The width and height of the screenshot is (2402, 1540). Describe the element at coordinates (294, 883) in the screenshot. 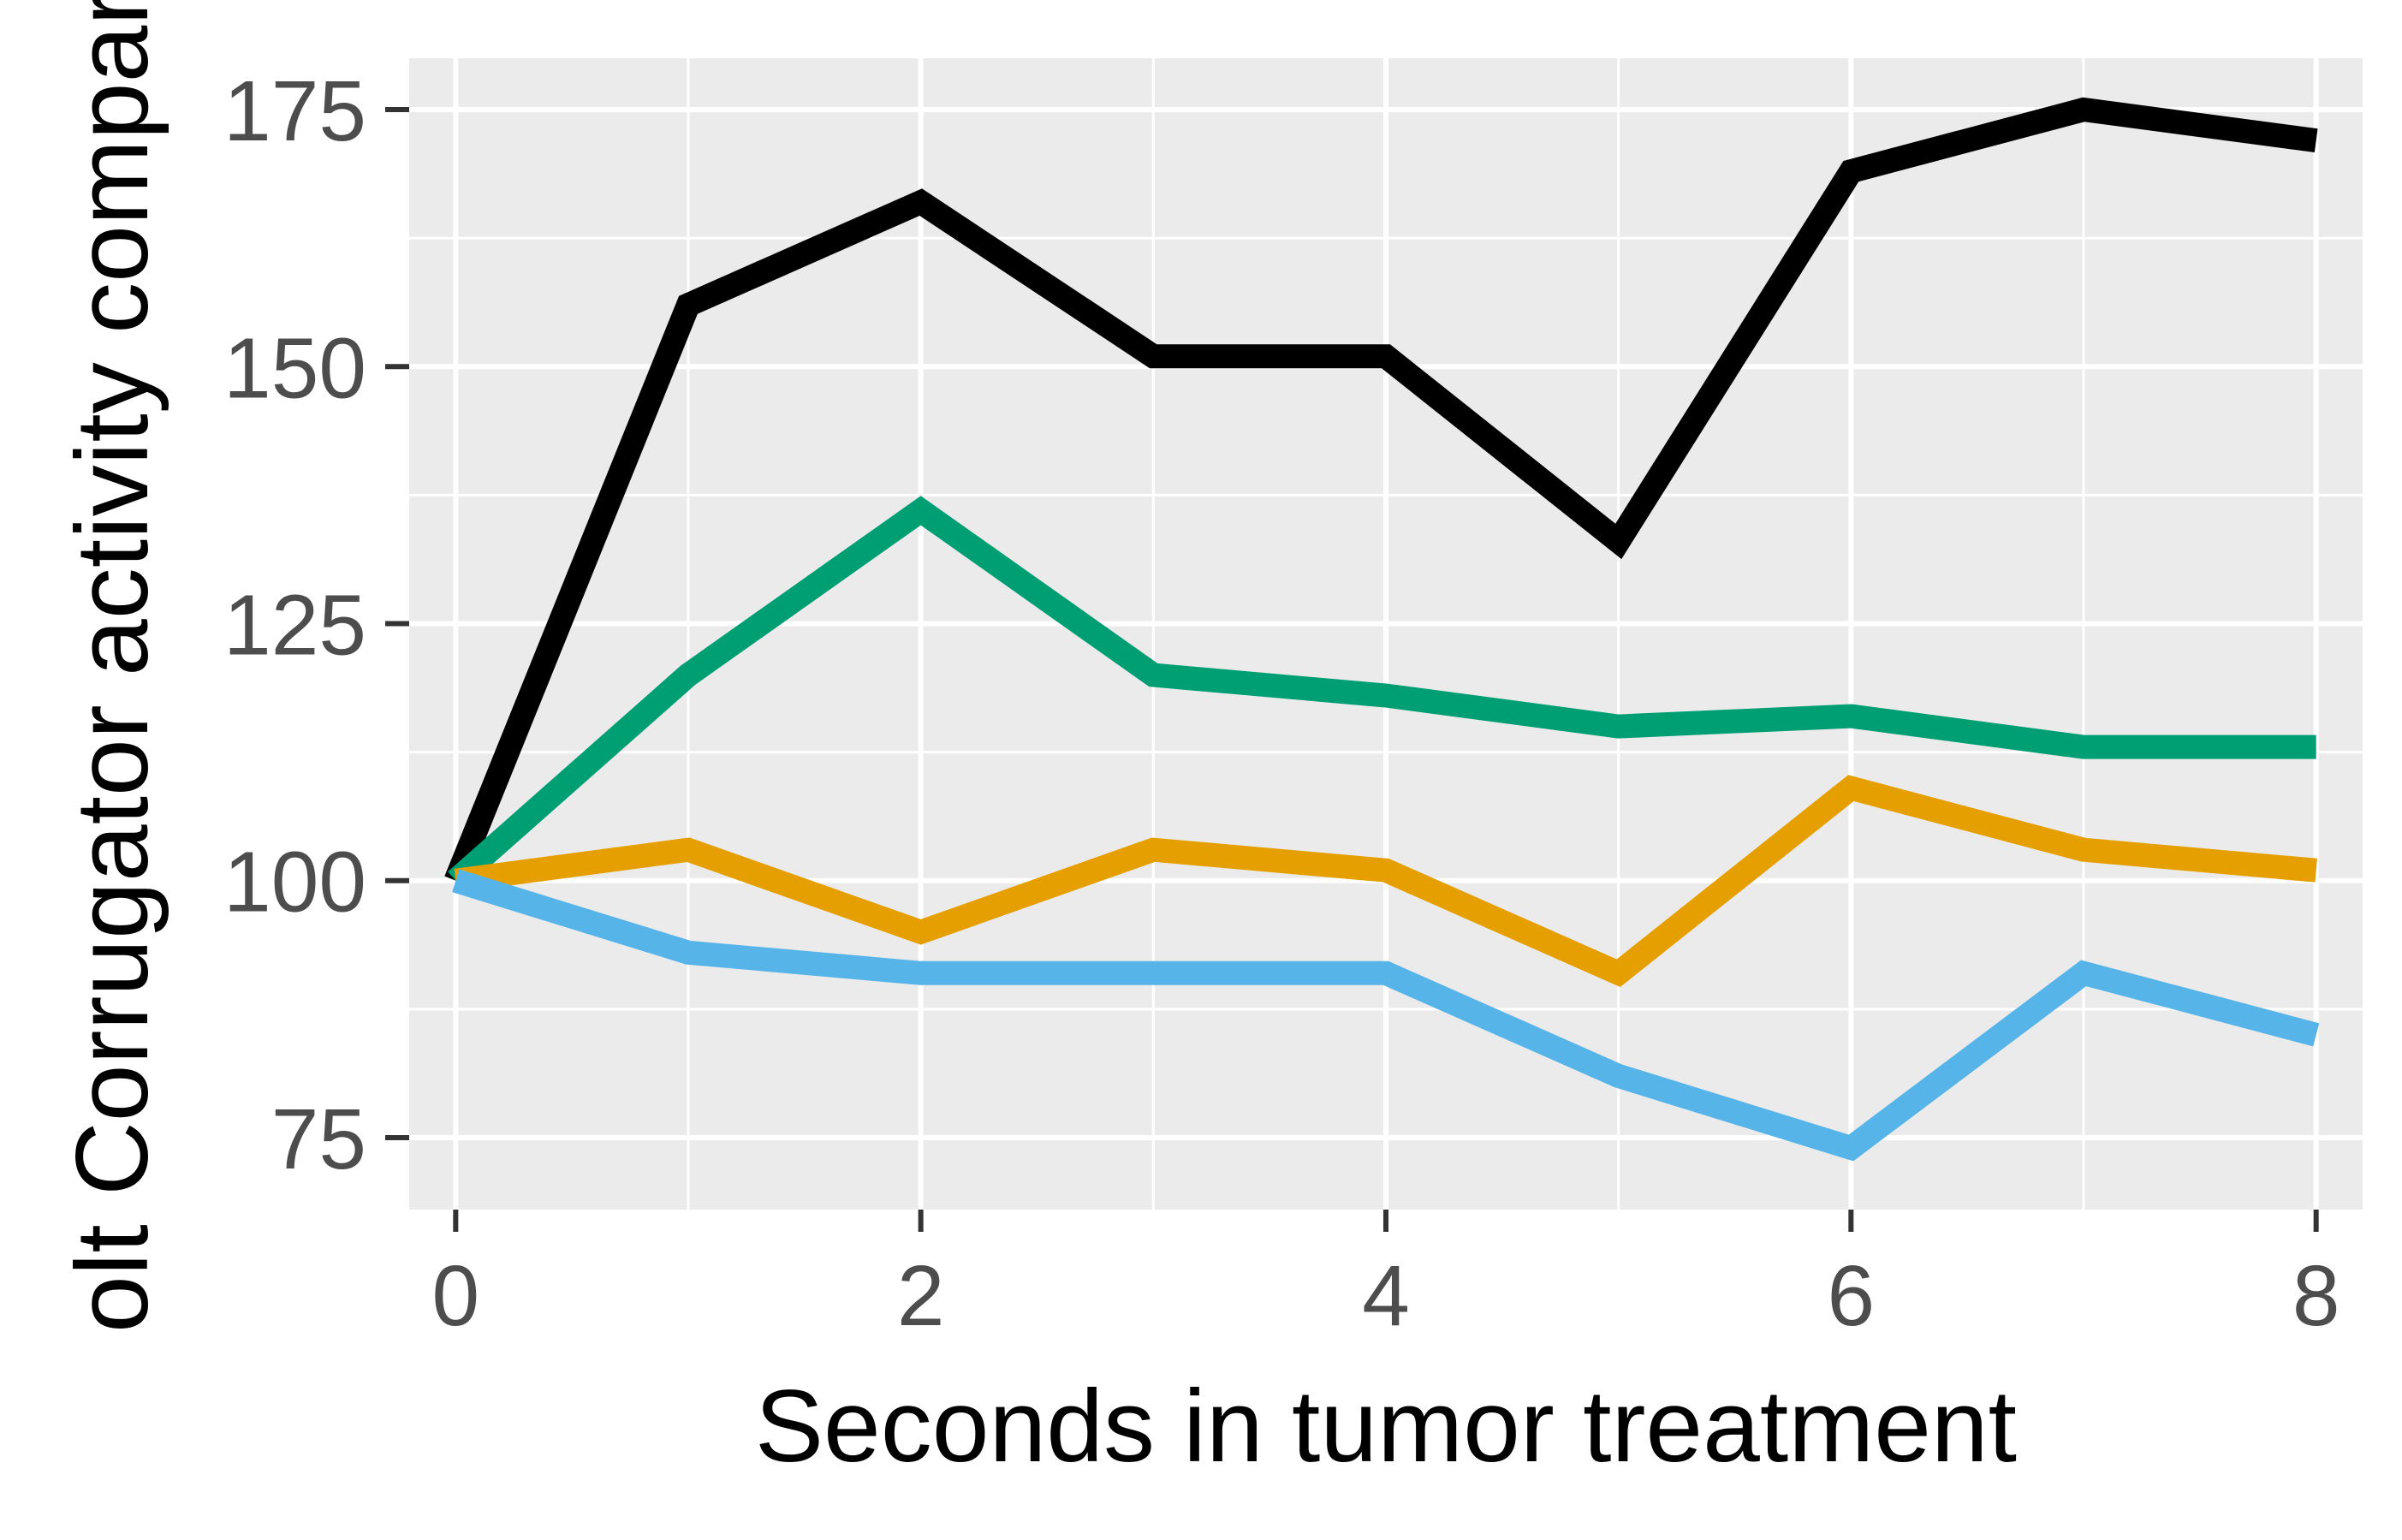

I see `y-tick-label: 100` at that location.